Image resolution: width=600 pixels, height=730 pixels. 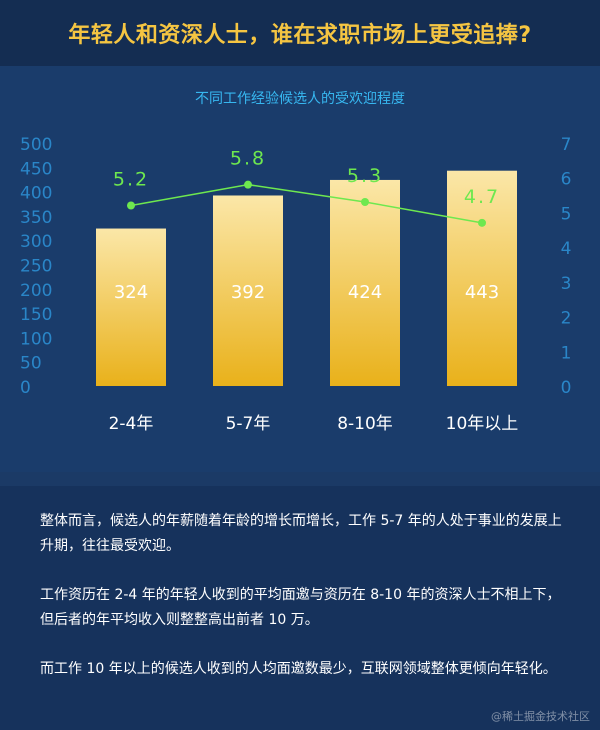 What do you see at coordinates (36, 169) in the screenshot?
I see `y-axis-tick-label: 450` at bounding box center [36, 169].